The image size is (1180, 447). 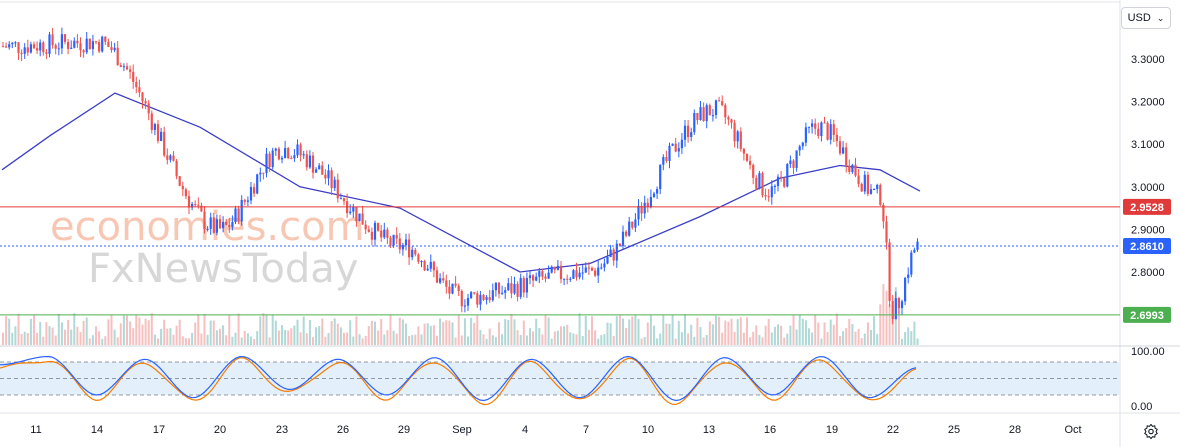 I want to click on gear-icon, so click(x=1151, y=432).